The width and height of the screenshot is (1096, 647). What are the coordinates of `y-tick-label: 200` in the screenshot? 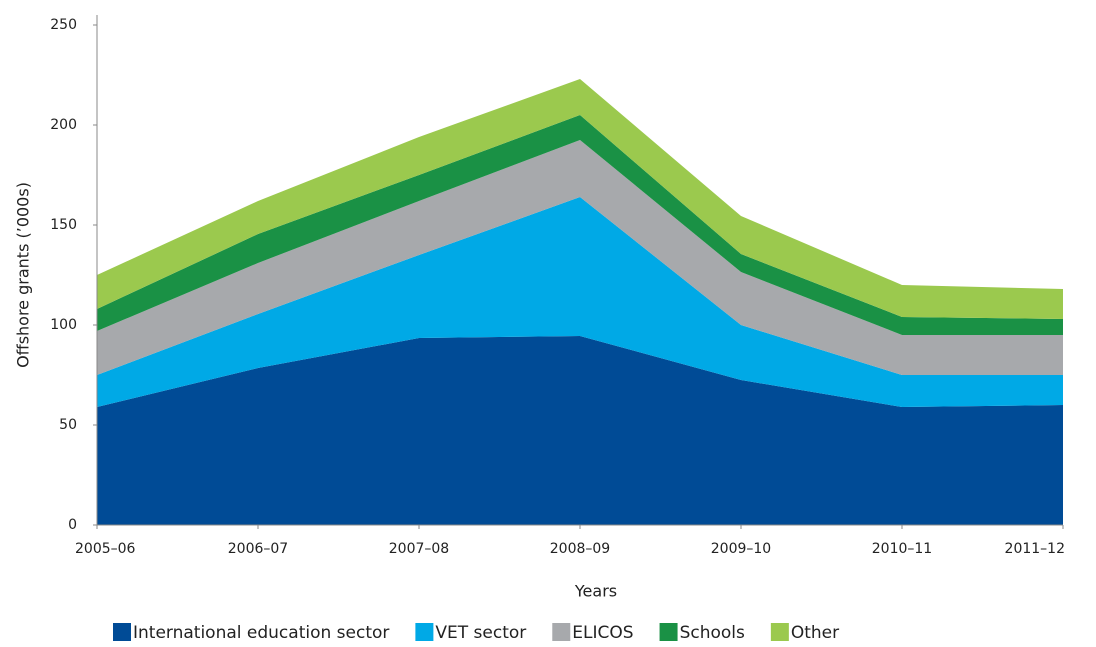 It's located at (63, 125).